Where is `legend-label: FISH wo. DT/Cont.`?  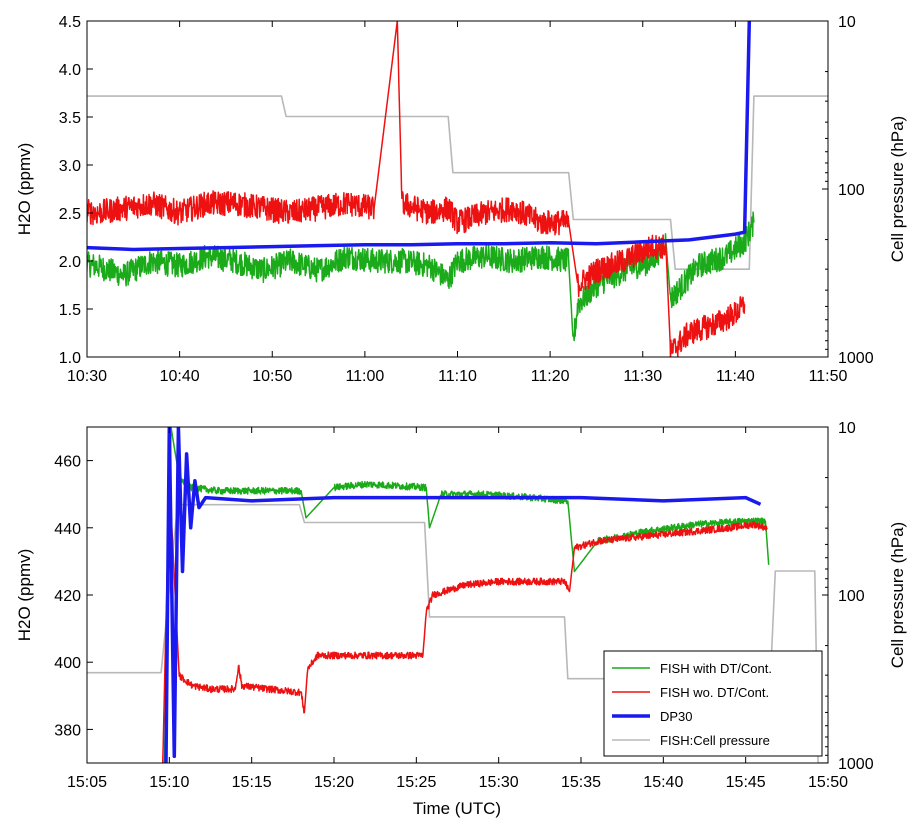
legend-label: FISH wo. DT/Cont. is located at coordinates (714, 692).